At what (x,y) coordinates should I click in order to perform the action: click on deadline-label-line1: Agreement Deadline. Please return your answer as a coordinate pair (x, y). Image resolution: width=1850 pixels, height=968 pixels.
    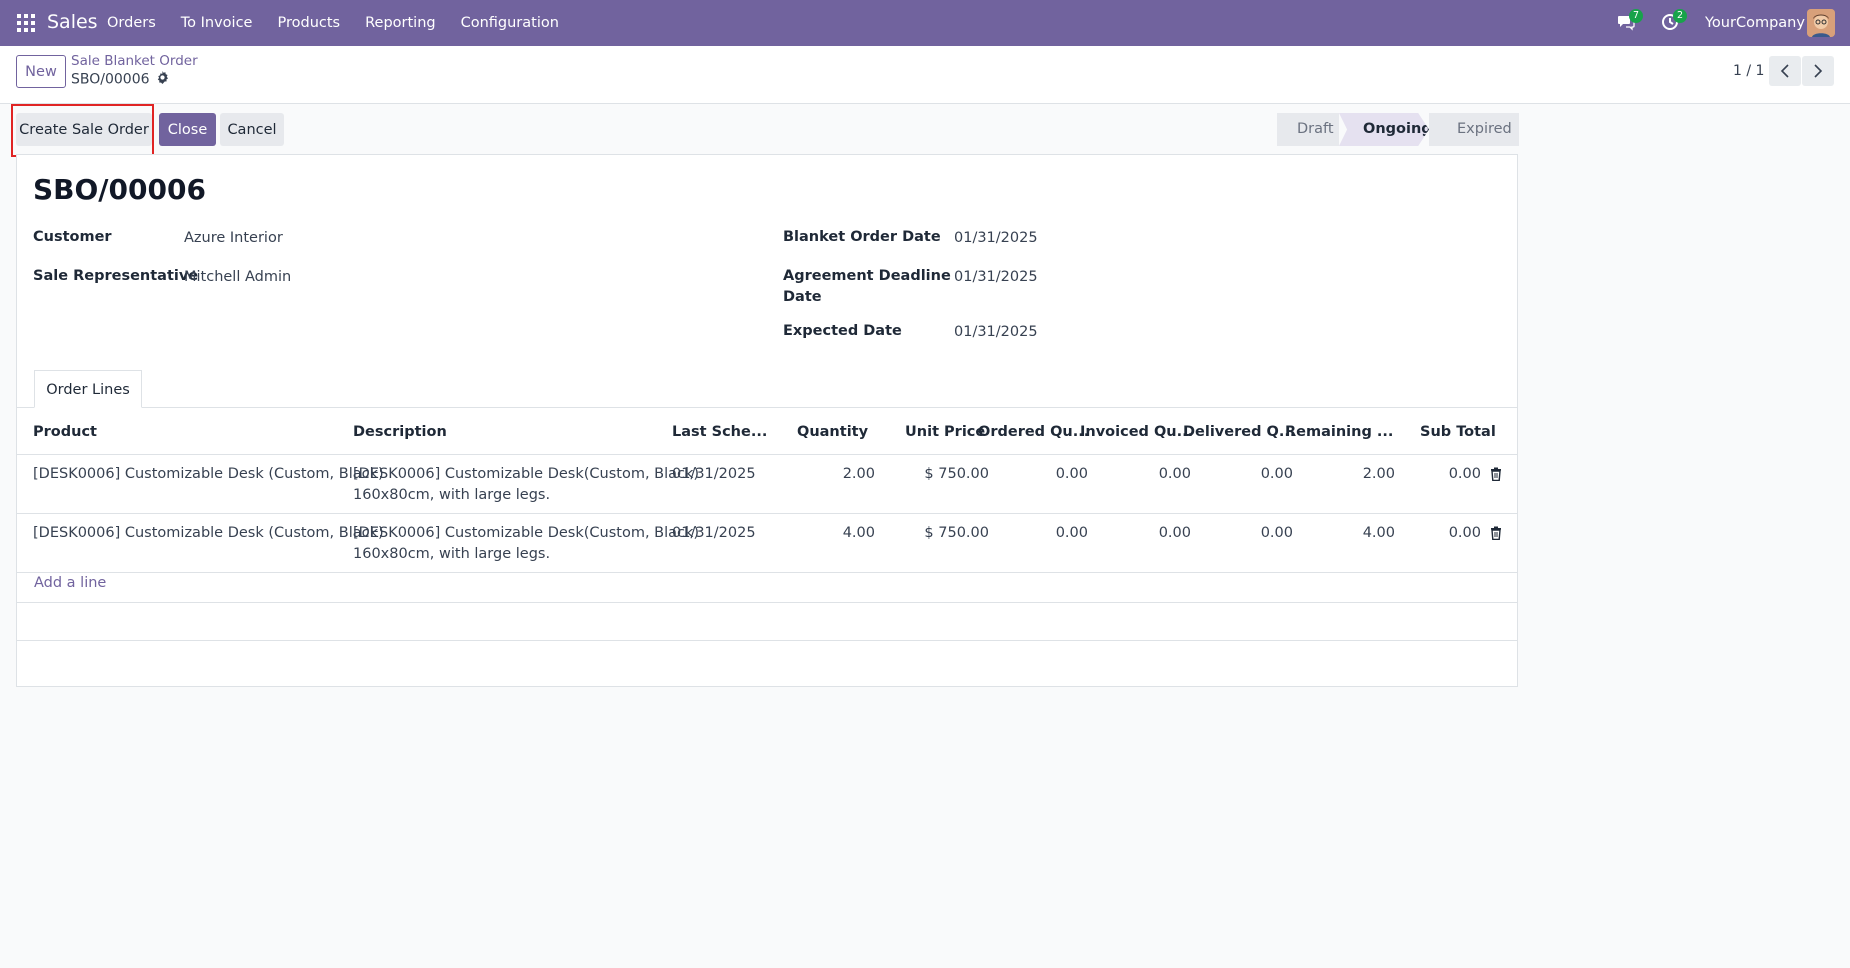
    Looking at the image, I should click on (867, 276).